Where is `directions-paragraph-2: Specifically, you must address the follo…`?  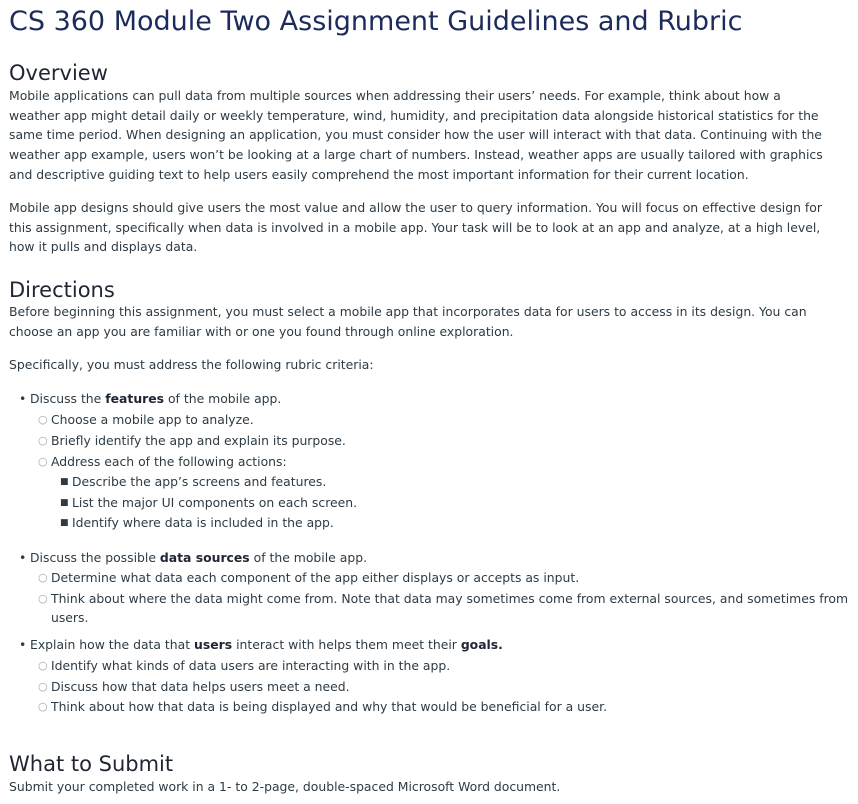 directions-paragraph-2: Specifically, you must address the follo… is located at coordinates (191, 364).